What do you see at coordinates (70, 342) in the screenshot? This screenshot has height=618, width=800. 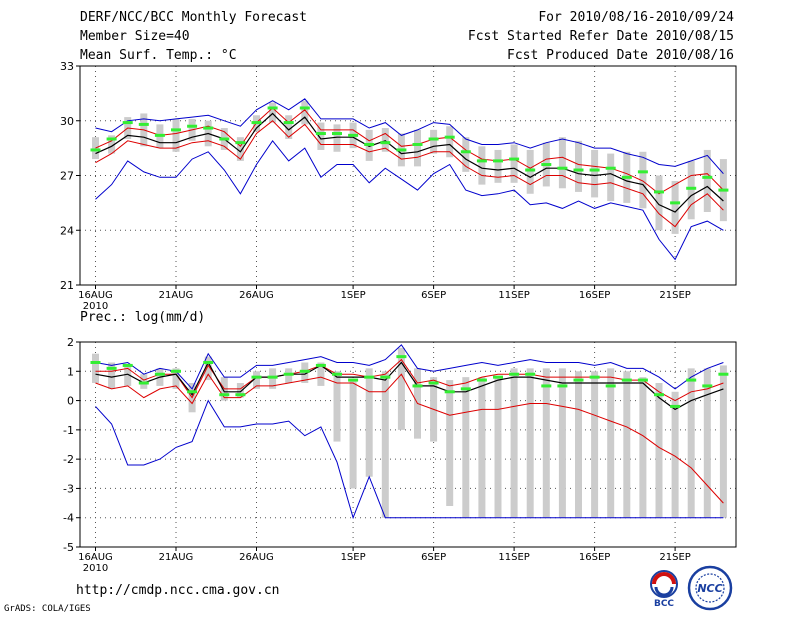 I see `y-tick-label: 2` at bounding box center [70, 342].